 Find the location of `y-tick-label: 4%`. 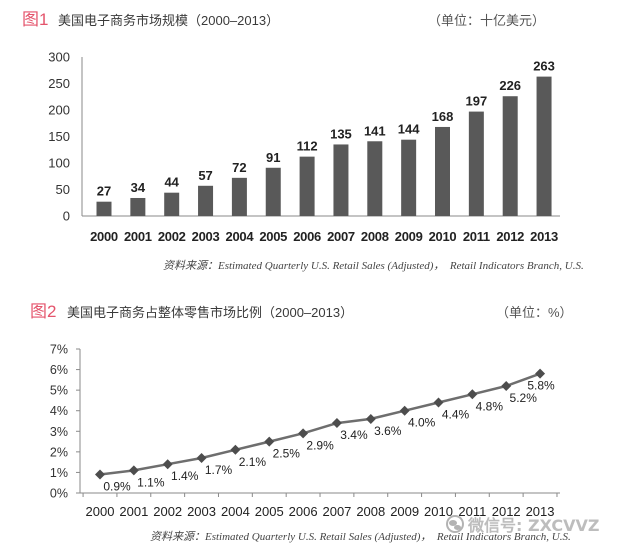

y-tick-label: 4% is located at coordinates (59, 411).